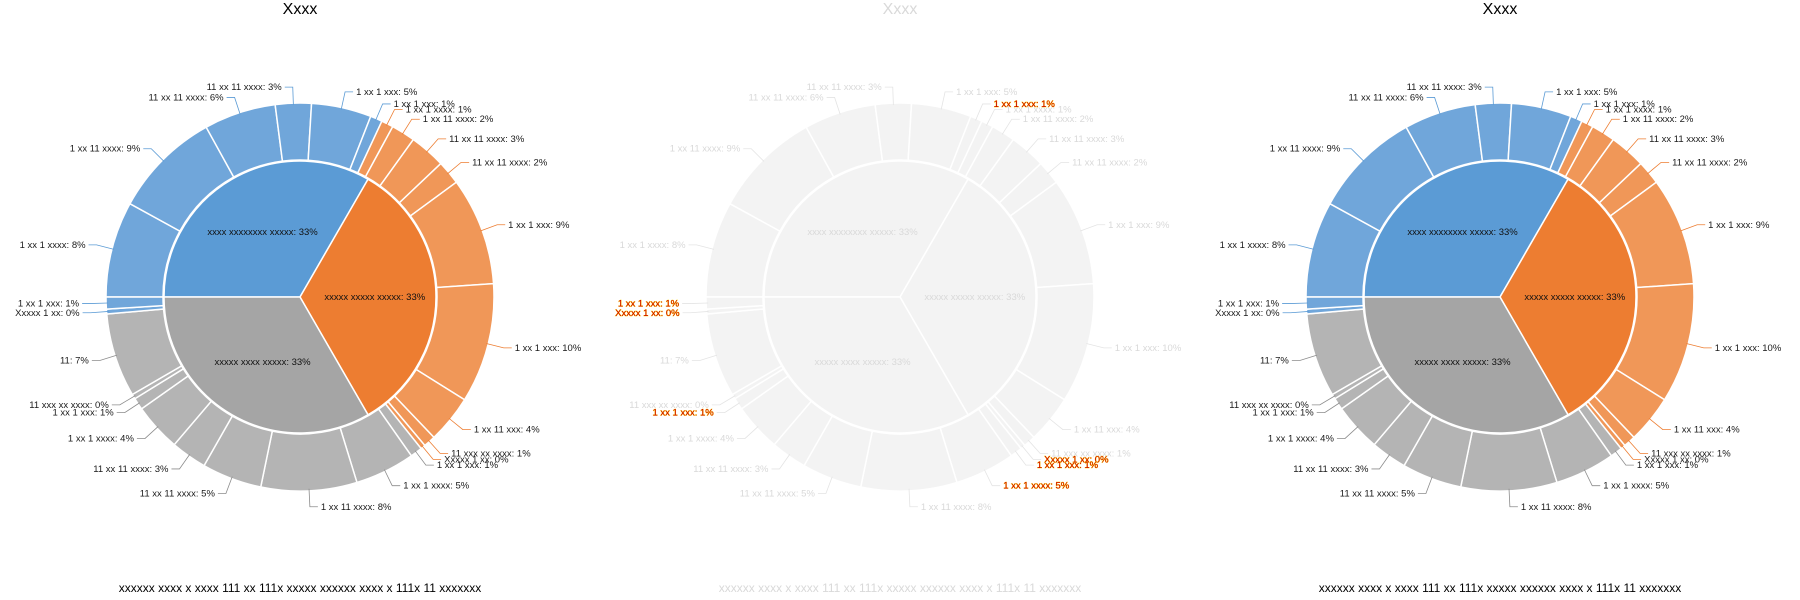  What do you see at coordinates (1636, 486) in the screenshot?
I see `outer-slice-label: 1 xx 1 xxxx: 5%` at bounding box center [1636, 486].